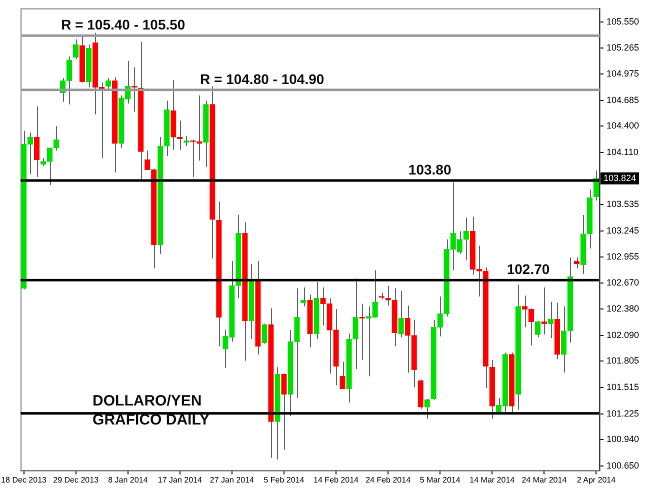 The height and width of the screenshot is (488, 650). Describe the element at coordinates (545, 479) in the screenshot. I see `x-tick-label: 24 Mar 2014` at that location.